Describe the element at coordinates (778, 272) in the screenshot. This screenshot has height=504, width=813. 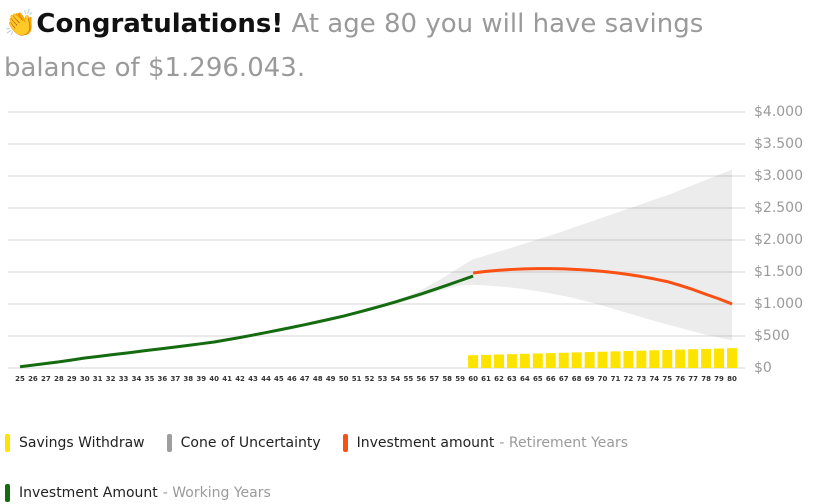
I see `y-tick-label: $1.500` at that location.